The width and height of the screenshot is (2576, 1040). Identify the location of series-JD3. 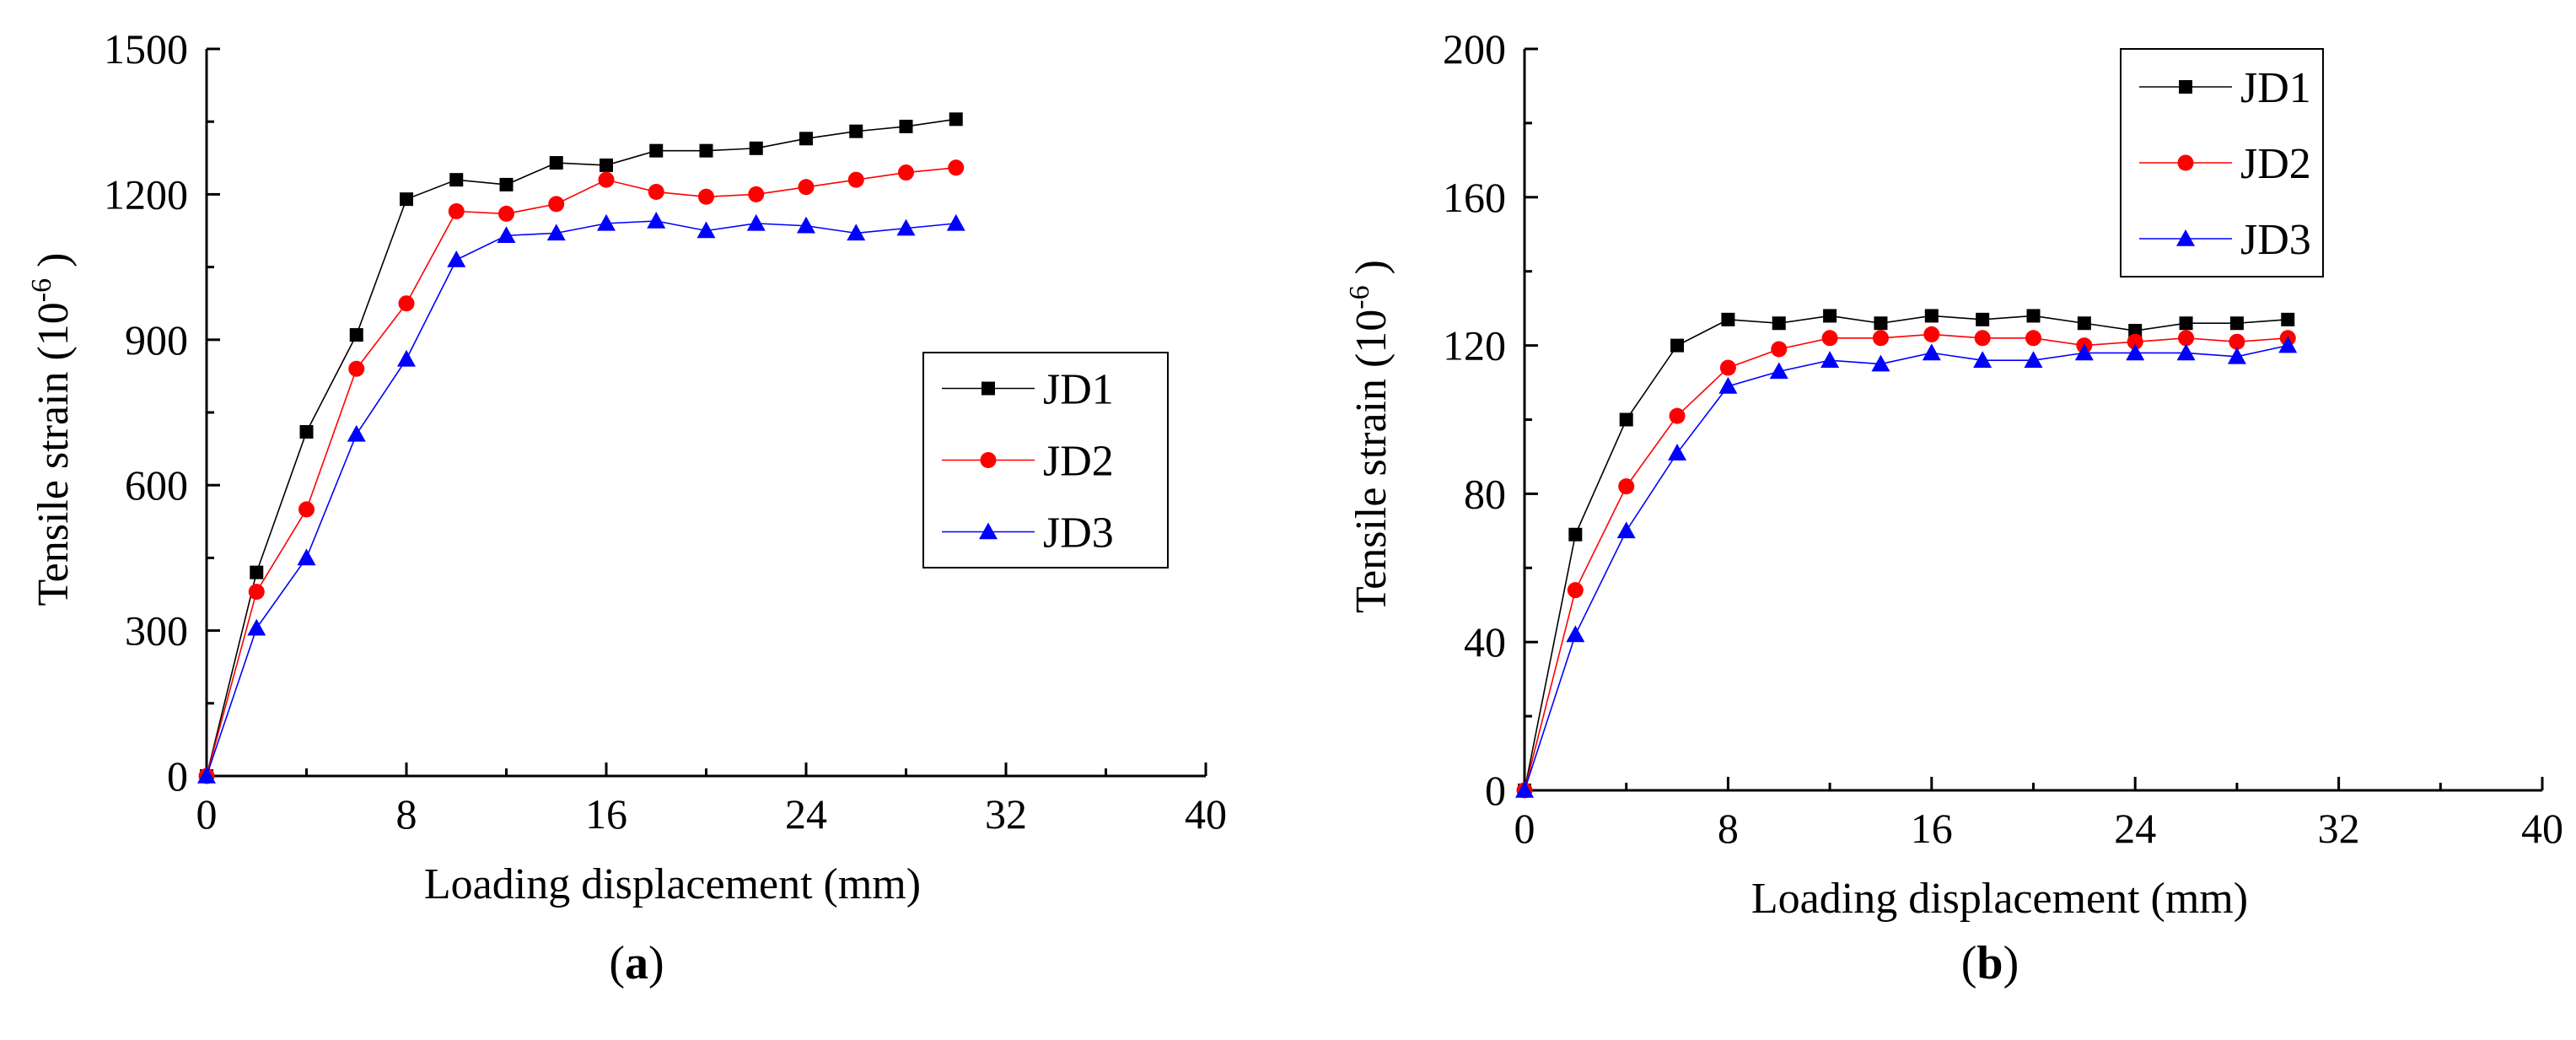
(1906, 567).